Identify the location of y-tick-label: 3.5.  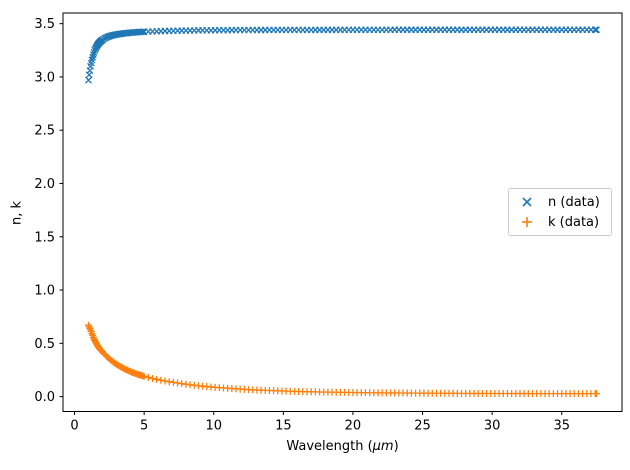
(44, 24).